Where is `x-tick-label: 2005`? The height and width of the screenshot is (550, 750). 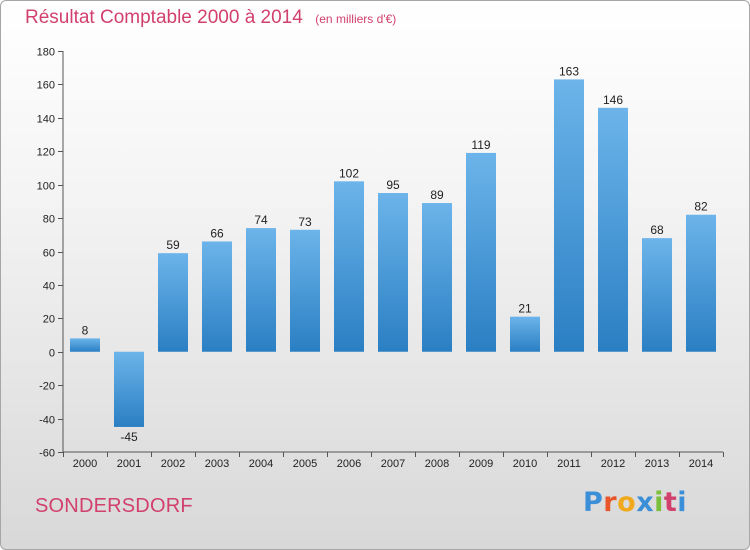 x-tick-label: 2005 is located at coordinates (305, 464).